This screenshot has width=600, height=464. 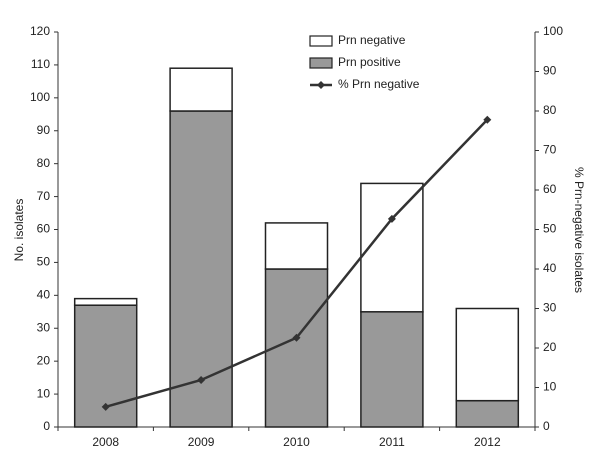 What do you see at coordinates (40, 31) in the screenshot?
I see `y-tick-label: 120` at bounding box center [40, 31].